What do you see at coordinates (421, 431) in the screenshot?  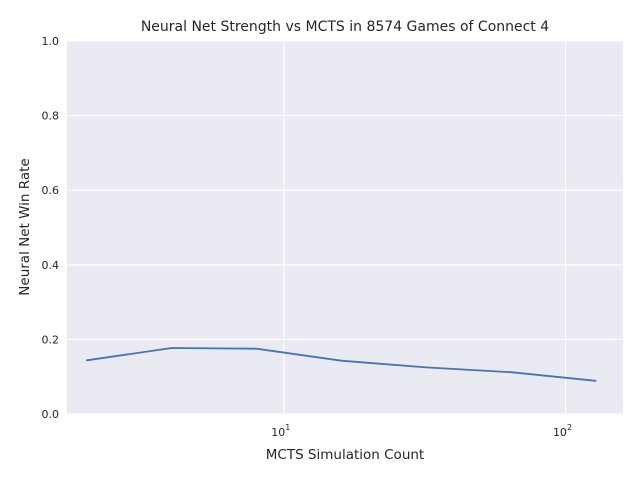 I see `x-tick-labels: 10¹ 10²` at bounding box center [421, 431].